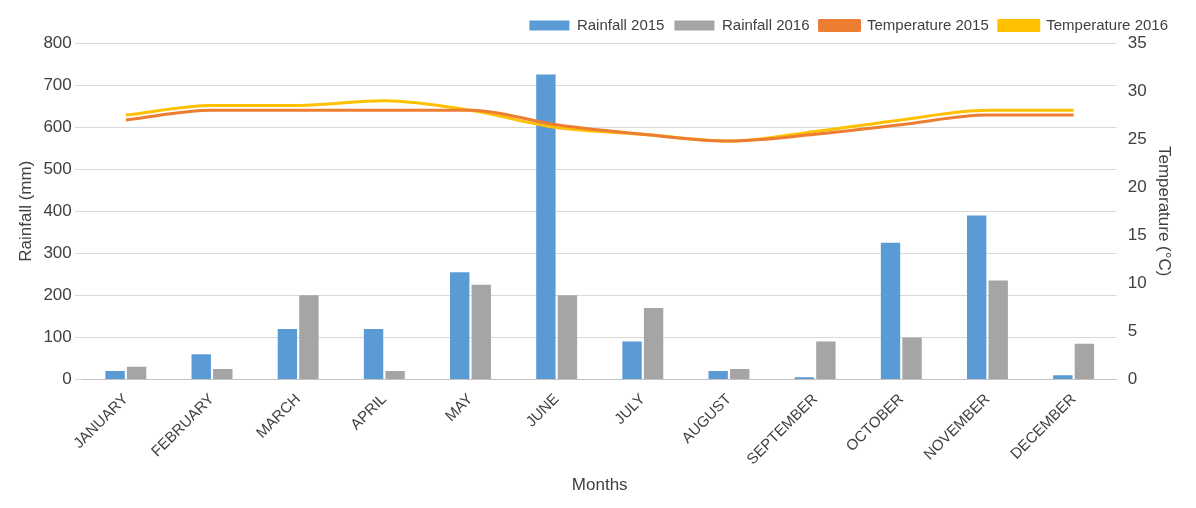 The image size is (1196, 508). What do you see at coordinates (1132, 379) in the screenshot?
I see `y2-tick-label: 0` at bounding box center [1132, 379].